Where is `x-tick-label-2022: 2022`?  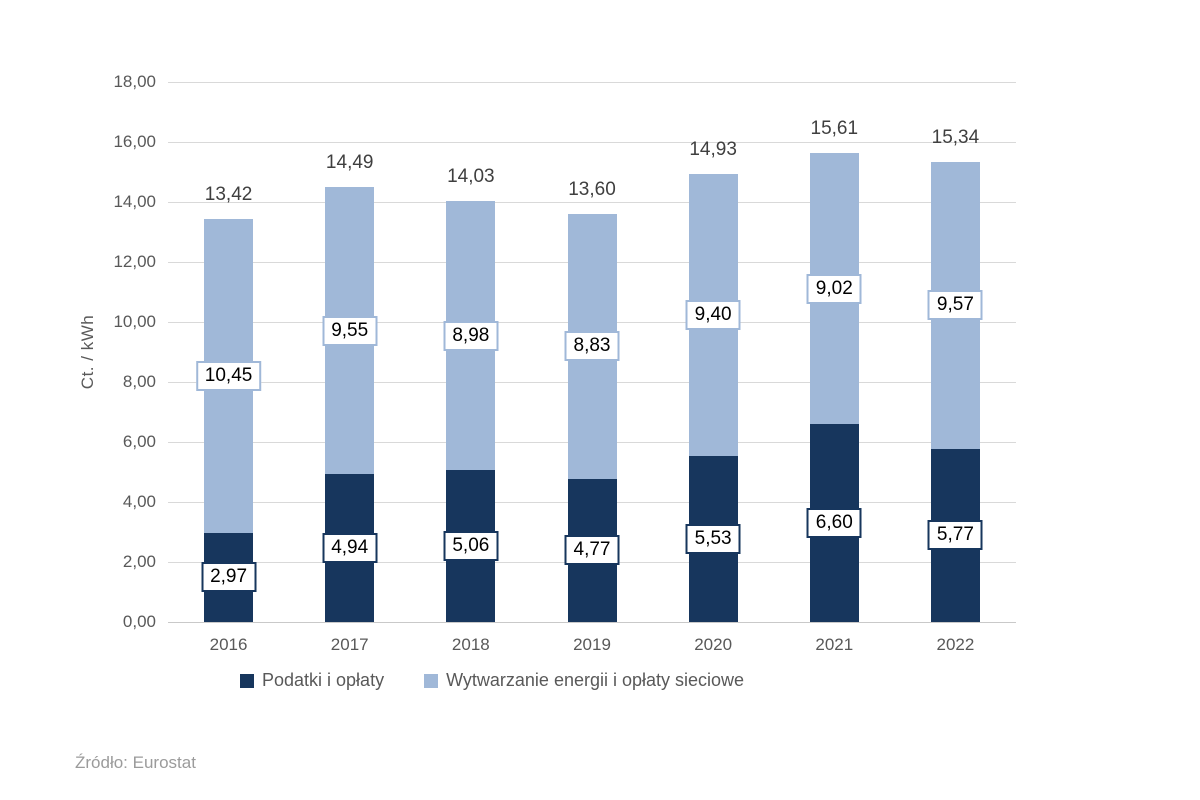 x-tick-label-2022: 2022 is located at coordinates (955, 644).